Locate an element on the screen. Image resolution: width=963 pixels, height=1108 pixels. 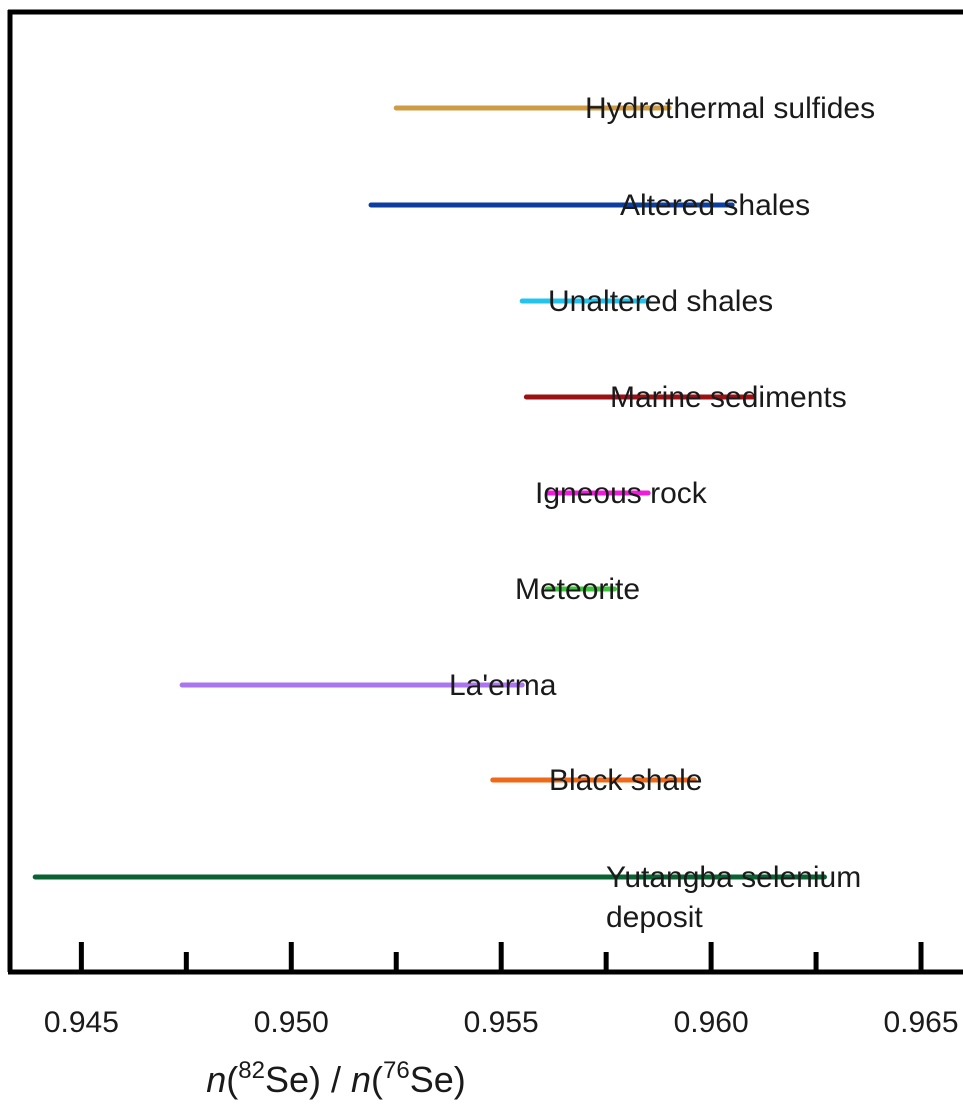
tick-label: 0.950 is located at coordinates (291, 1022).